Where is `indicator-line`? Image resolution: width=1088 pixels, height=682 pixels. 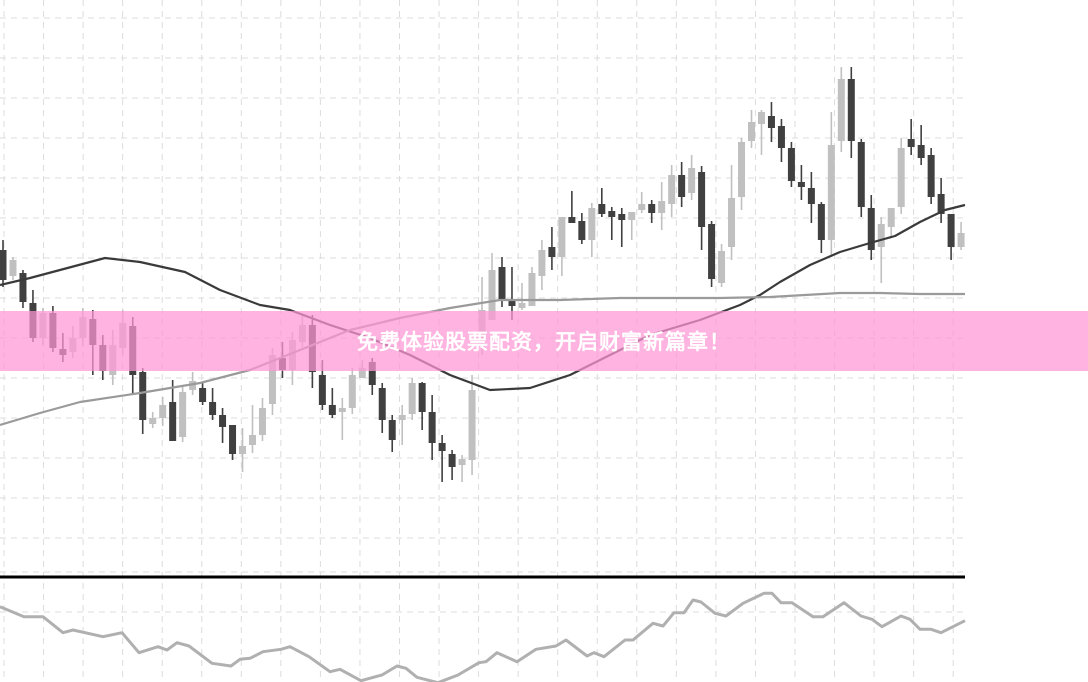 indicator-line is located at coordinates (483, 636).